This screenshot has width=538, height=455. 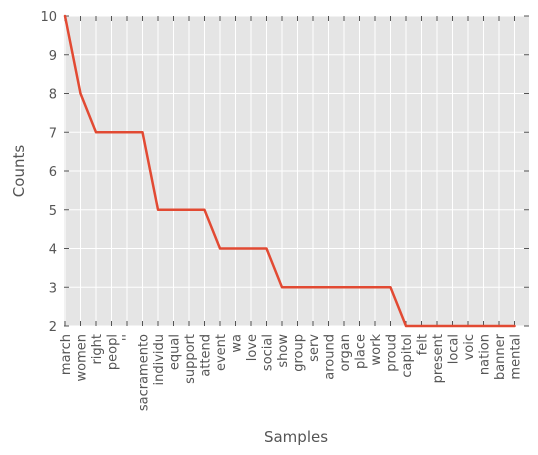 I want to click on y-tick-label: 10, so click(x=48, y=17).